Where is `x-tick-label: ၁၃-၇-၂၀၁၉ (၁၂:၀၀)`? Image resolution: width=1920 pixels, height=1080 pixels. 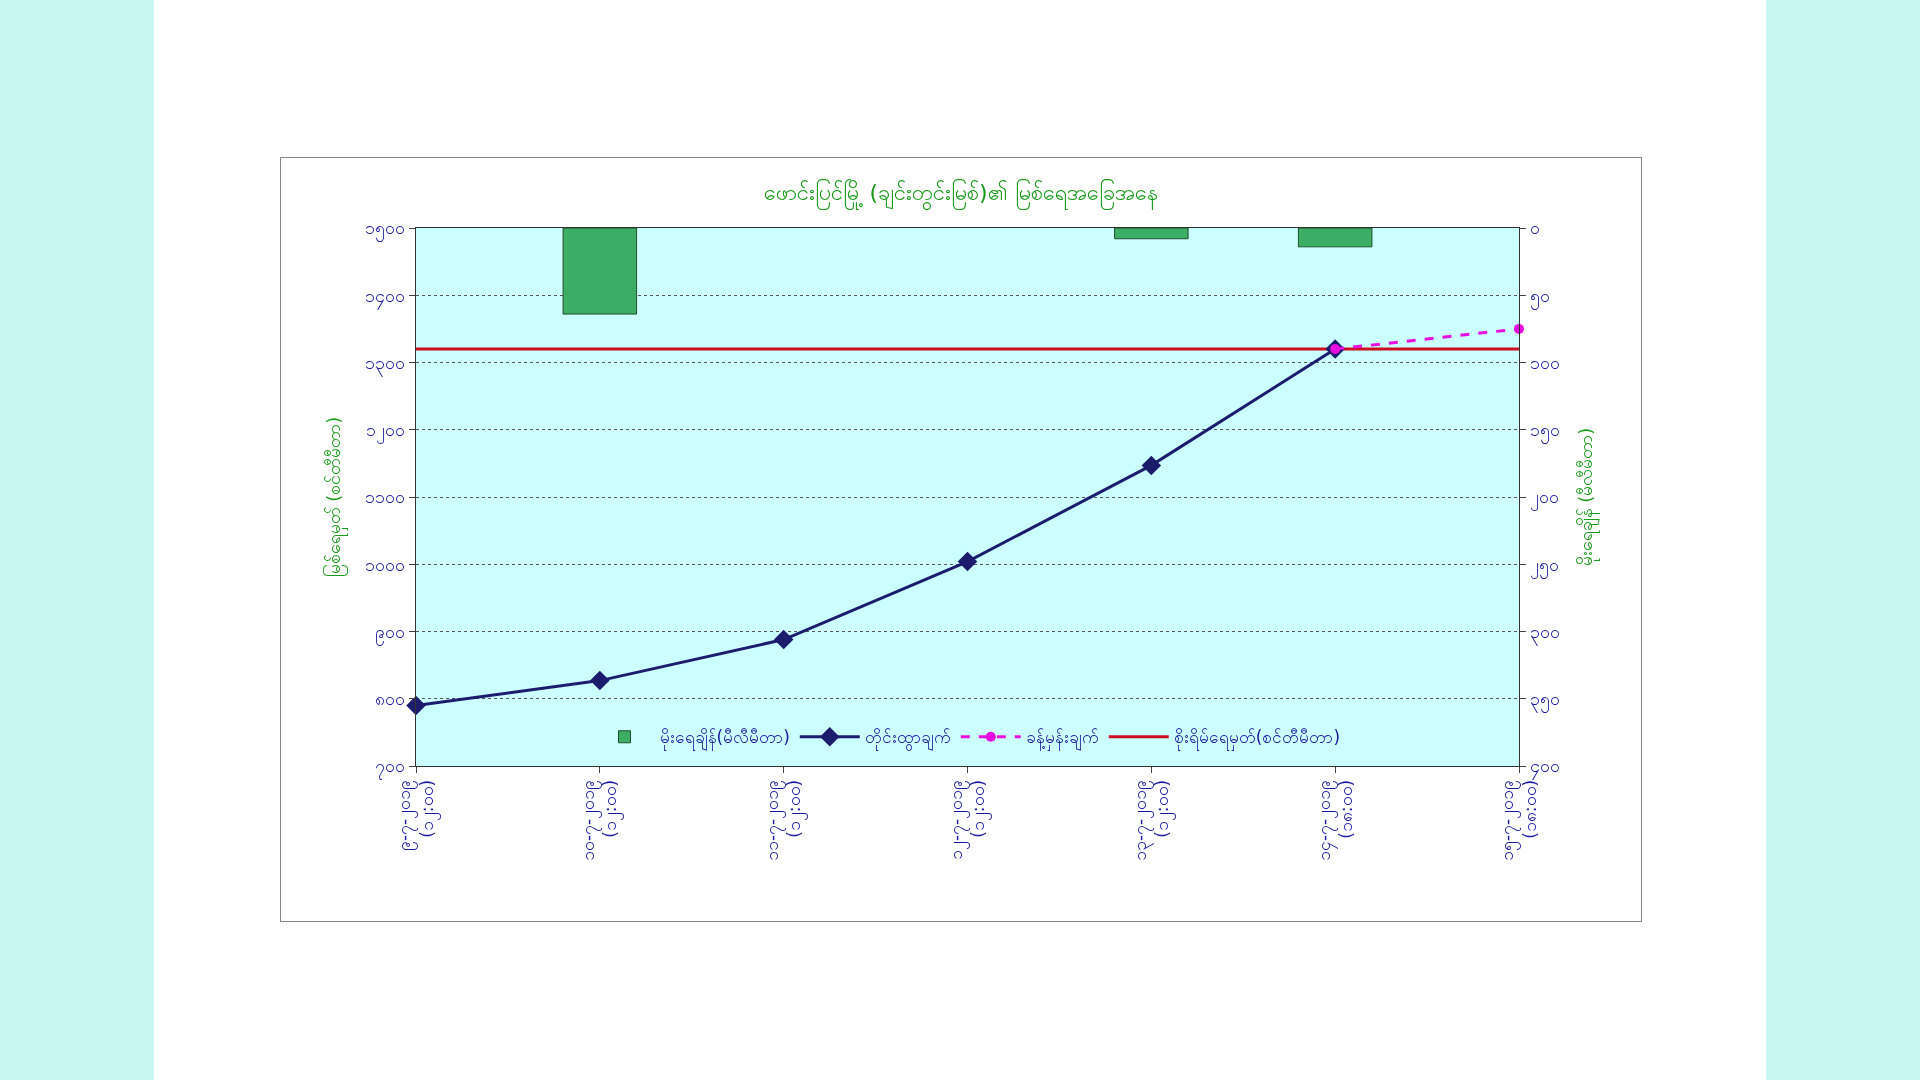
x-tick-label: ၁၃-၇-၂၀၁၉ (၁၂:၀၀) is located at coordinates (1152, 820).